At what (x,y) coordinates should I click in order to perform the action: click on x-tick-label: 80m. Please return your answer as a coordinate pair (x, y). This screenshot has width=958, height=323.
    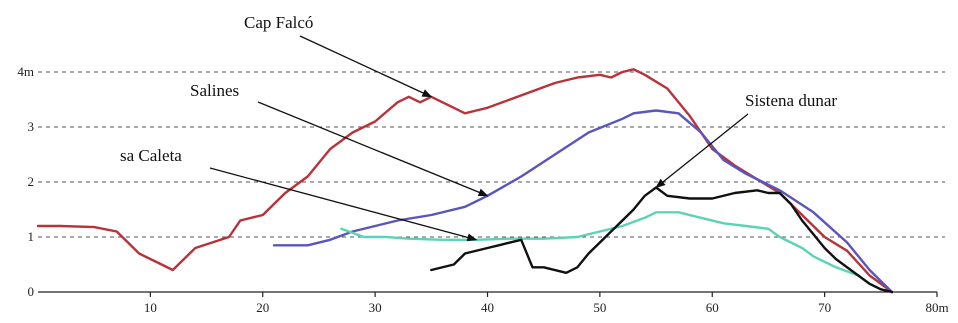
    Looking at the image, I should click on (936, 307).